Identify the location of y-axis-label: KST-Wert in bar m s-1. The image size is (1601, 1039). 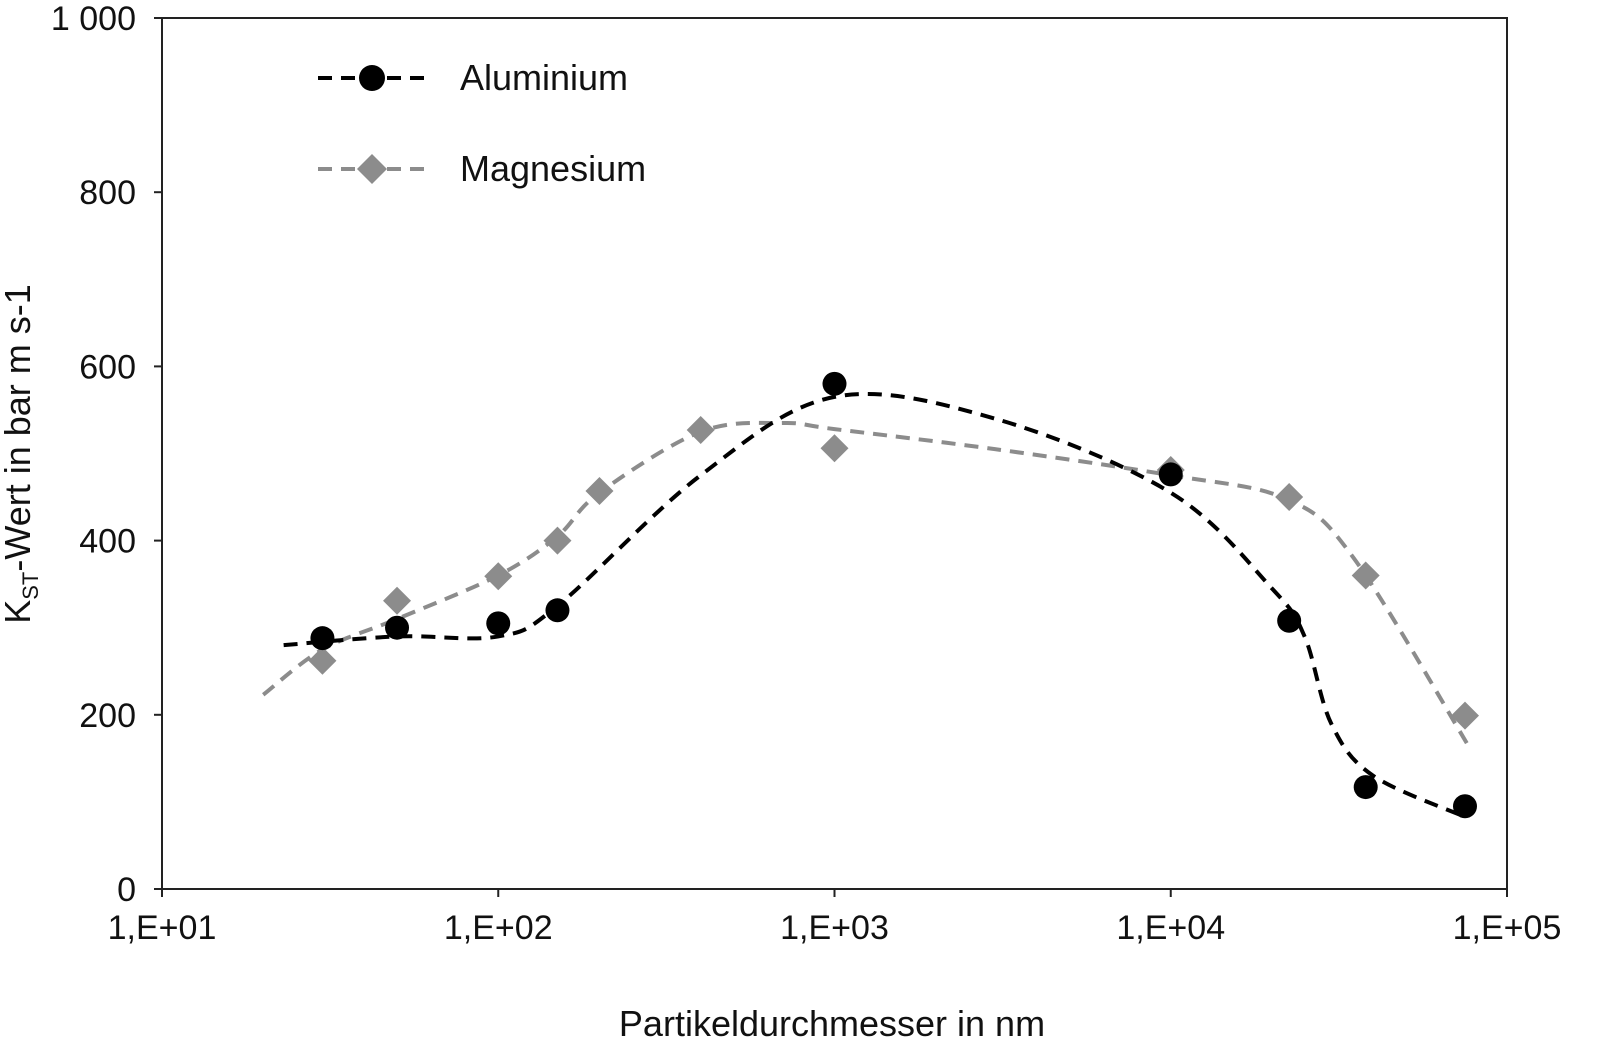
(21, 454).